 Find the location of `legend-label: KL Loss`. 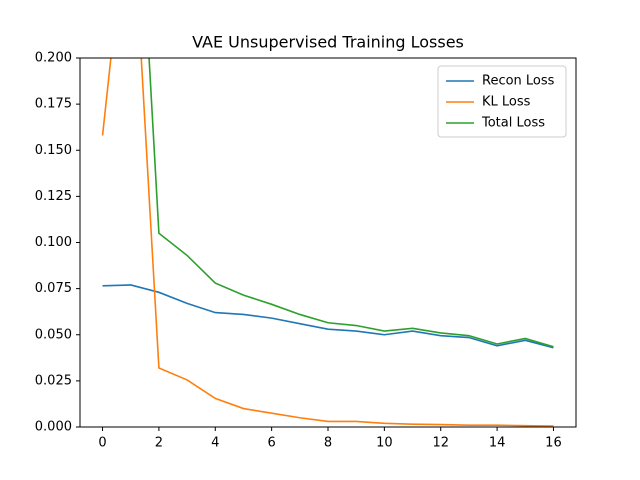

legend-label: KL Loss is located at coordinates (506, 102).